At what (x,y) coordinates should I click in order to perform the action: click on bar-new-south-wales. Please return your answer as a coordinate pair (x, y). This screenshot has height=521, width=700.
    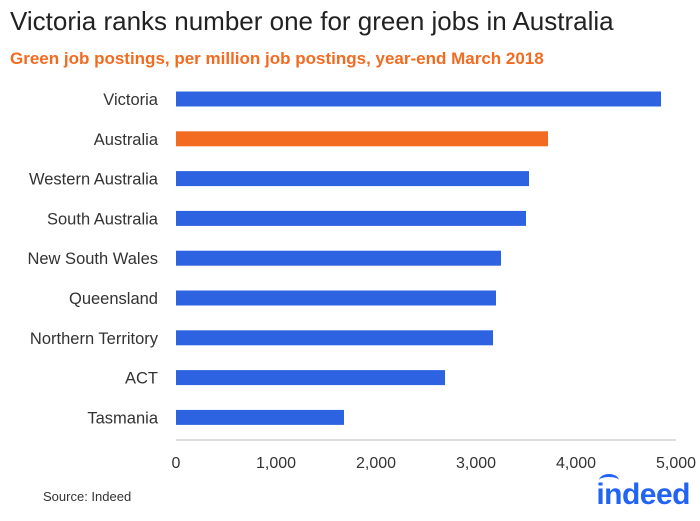
    Looking at the image, I should click on (338, 258).